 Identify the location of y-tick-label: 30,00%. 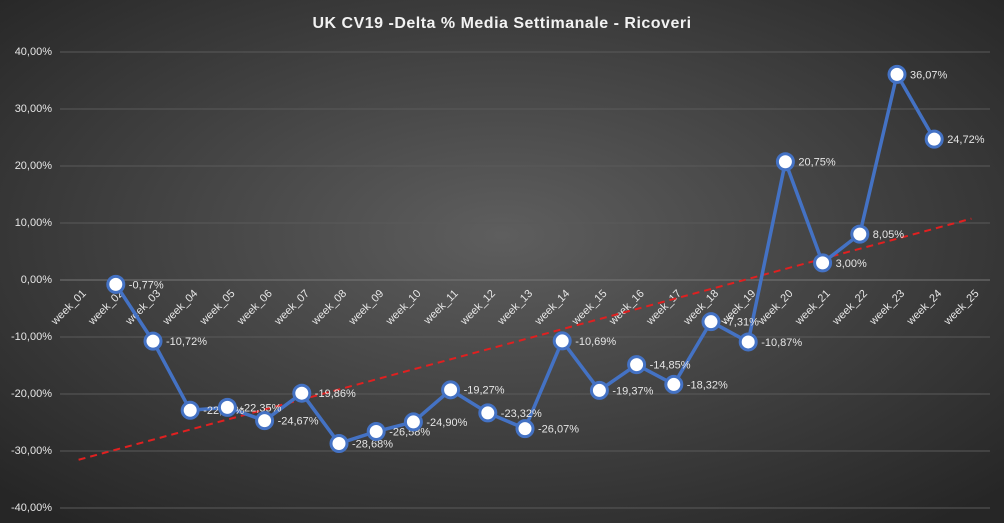
(34, 109).